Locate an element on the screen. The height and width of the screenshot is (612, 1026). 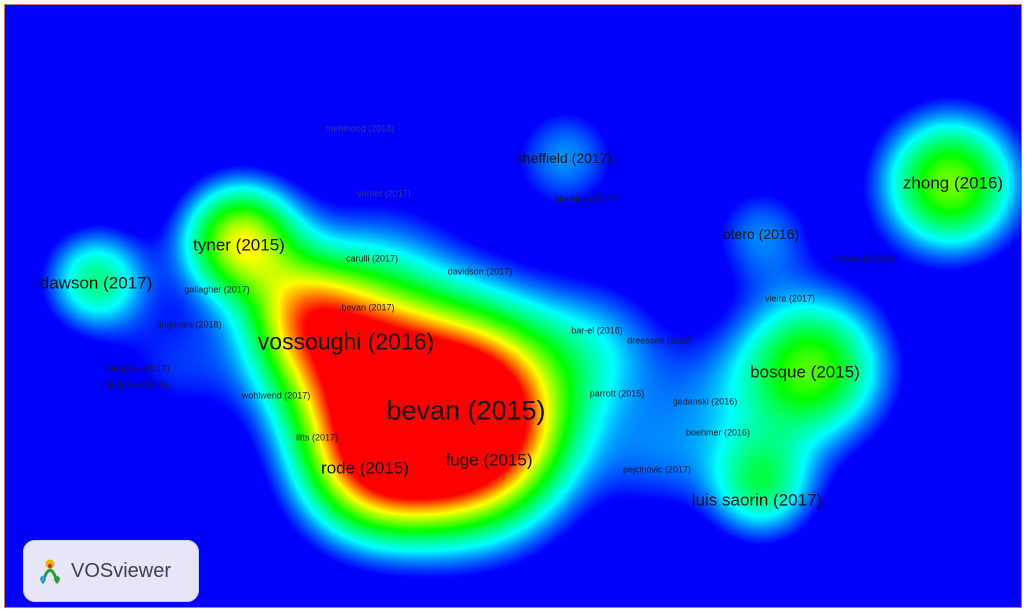
node-label: dreessen (2016) is located at coordinates (660, 340).